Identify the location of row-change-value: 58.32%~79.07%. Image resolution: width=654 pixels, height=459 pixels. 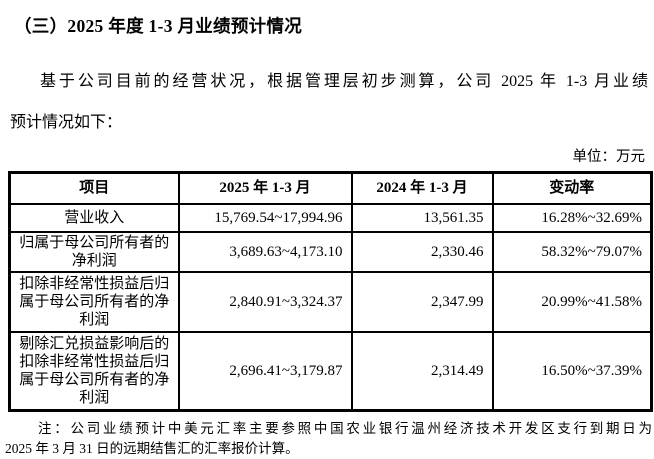
(572, 251).